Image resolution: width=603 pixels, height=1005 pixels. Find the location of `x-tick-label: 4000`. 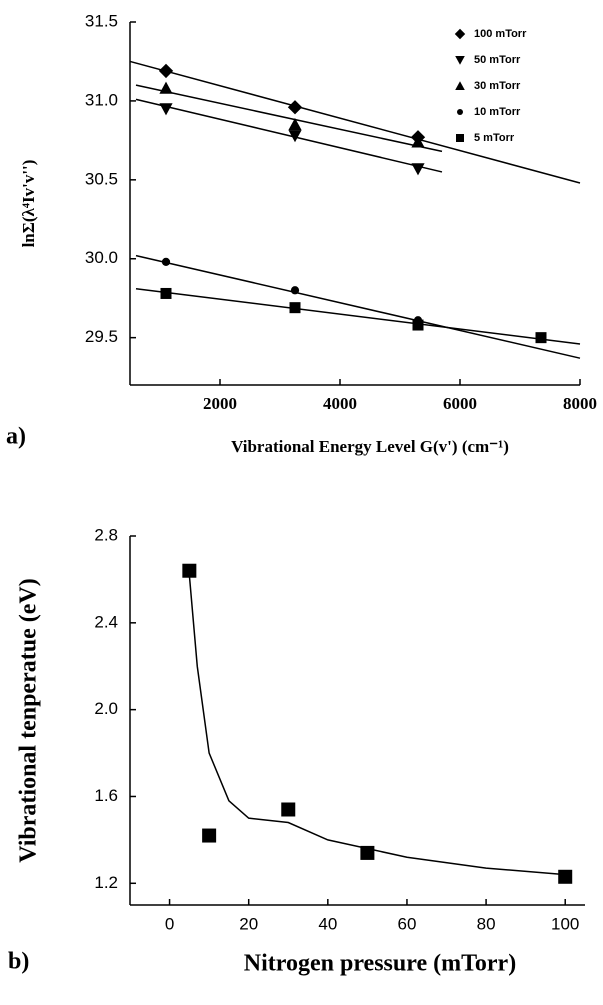

x-tick-label: 4000 is located at coordinates (340, 403).